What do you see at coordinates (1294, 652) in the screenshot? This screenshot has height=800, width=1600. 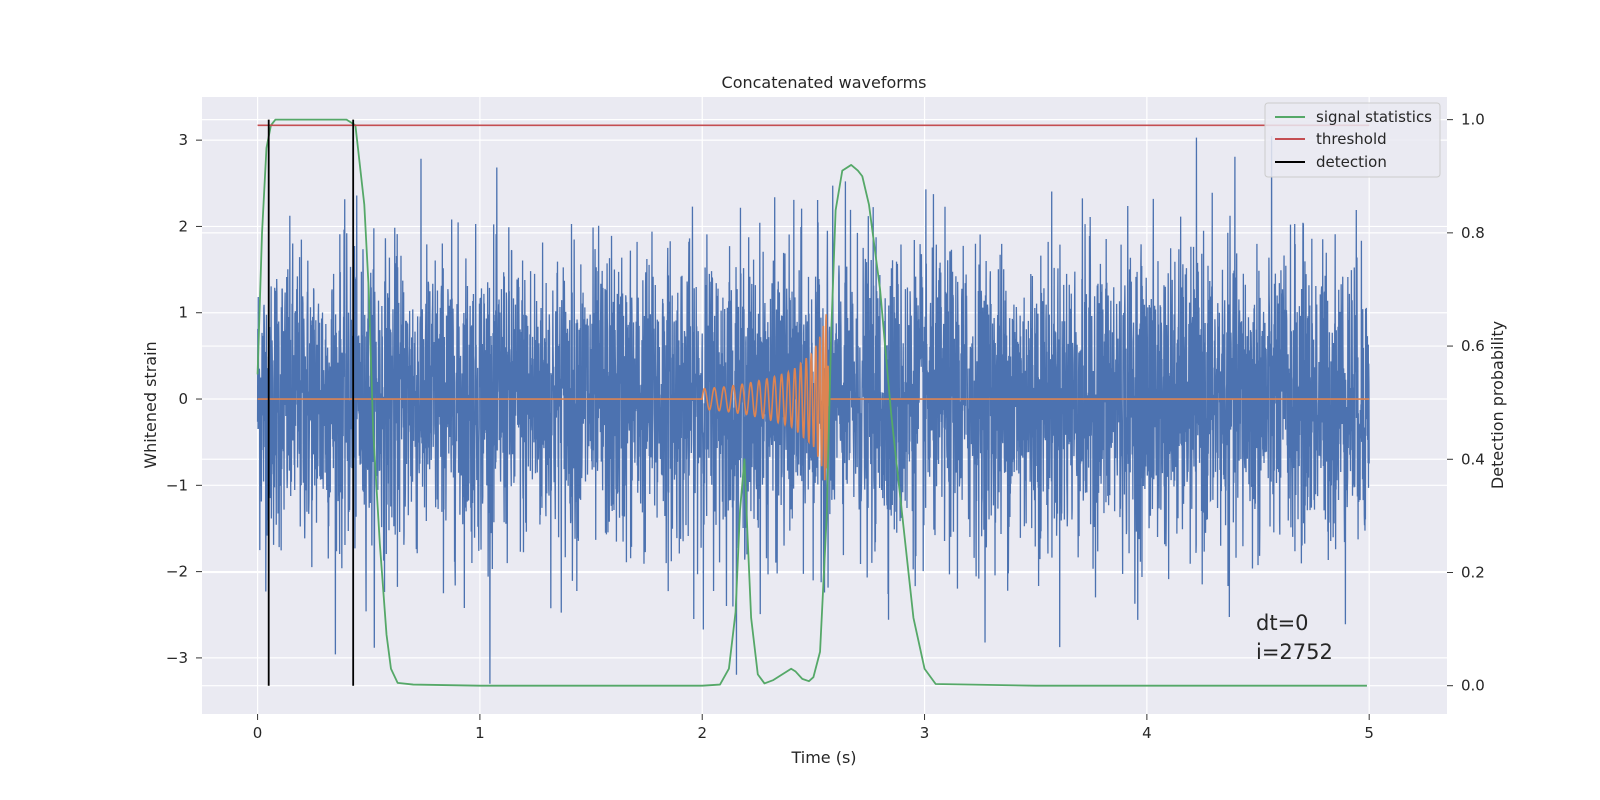 I see `annotation-index: i=2752` at bounding box center [1294, 652].